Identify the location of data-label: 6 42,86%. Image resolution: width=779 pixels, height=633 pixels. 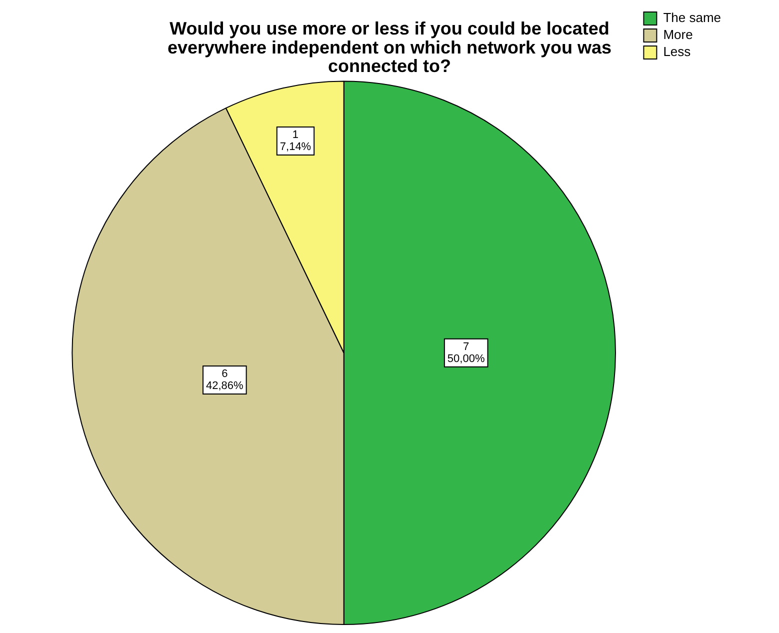
(225, 380).